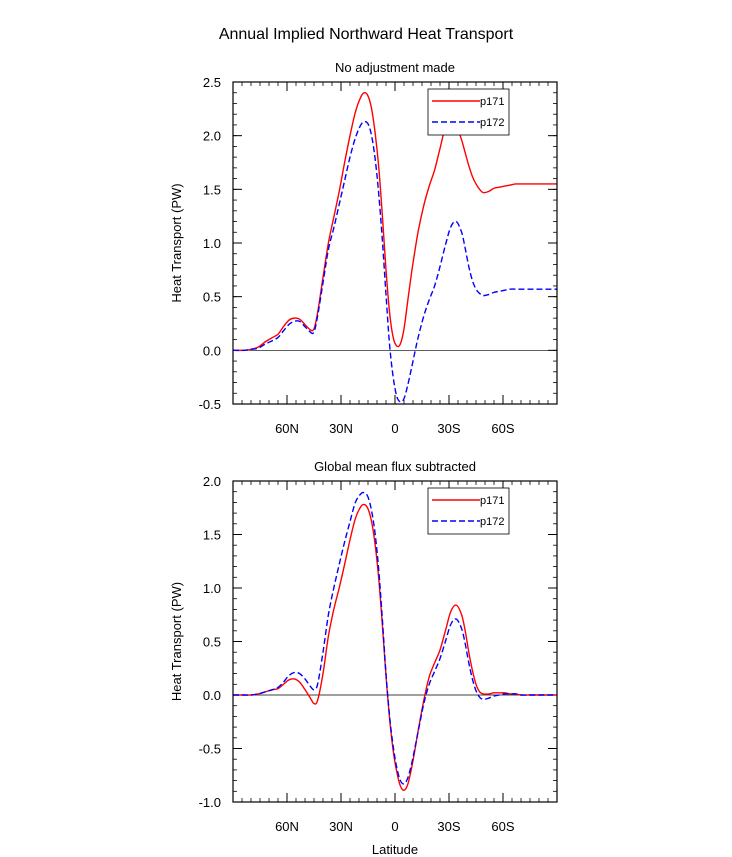 This screenshot has height=857, width=732. Describe the element at coordinates (210, 802) in the screenshot. I see `y-tick-label: -1.0` at that location.